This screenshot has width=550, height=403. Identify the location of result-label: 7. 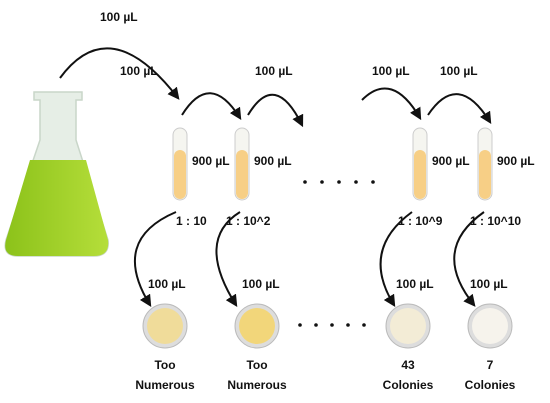
(490, 365).